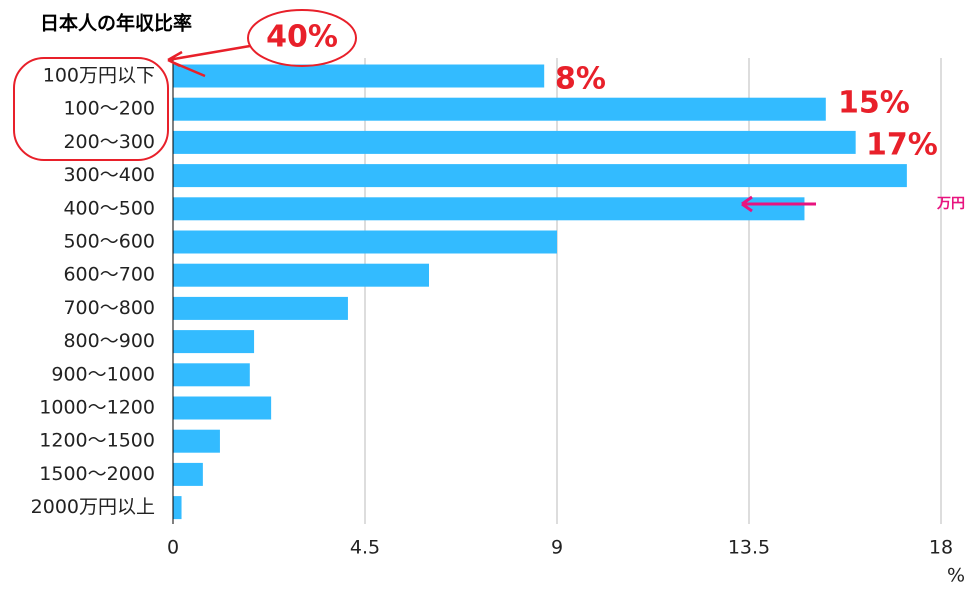 The width and height of the screenshot is (979, 598). Describe the element at coordinates (109, 275) in the screenshot. I see `y-tick-label: 600〜700` at that location.